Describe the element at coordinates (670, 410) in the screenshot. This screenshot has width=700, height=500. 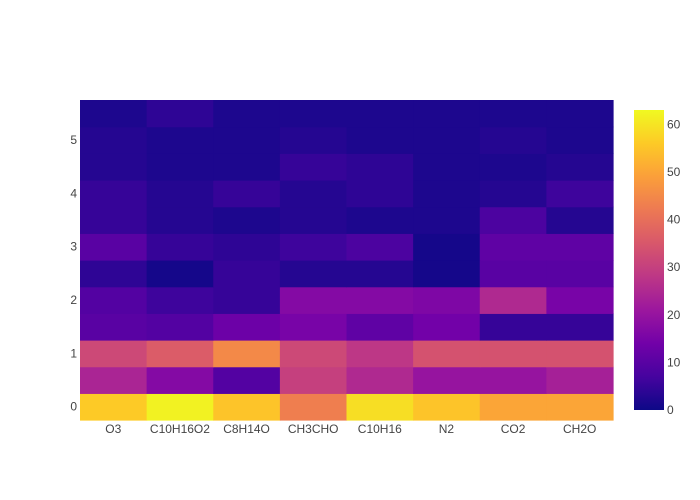
I see `colorbar-tick-label: 0` at that location.